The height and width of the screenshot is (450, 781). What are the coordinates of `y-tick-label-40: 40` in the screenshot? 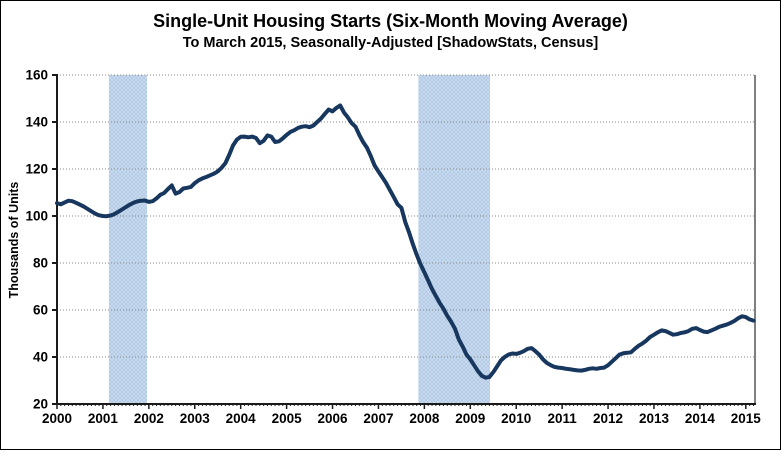 It's located at (40, 357).